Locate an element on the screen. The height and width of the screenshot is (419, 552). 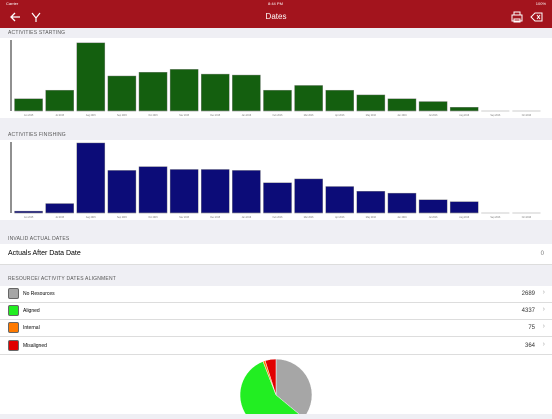
alignment-row-internal: Internal 75 › is located at coordinates (276, 328).